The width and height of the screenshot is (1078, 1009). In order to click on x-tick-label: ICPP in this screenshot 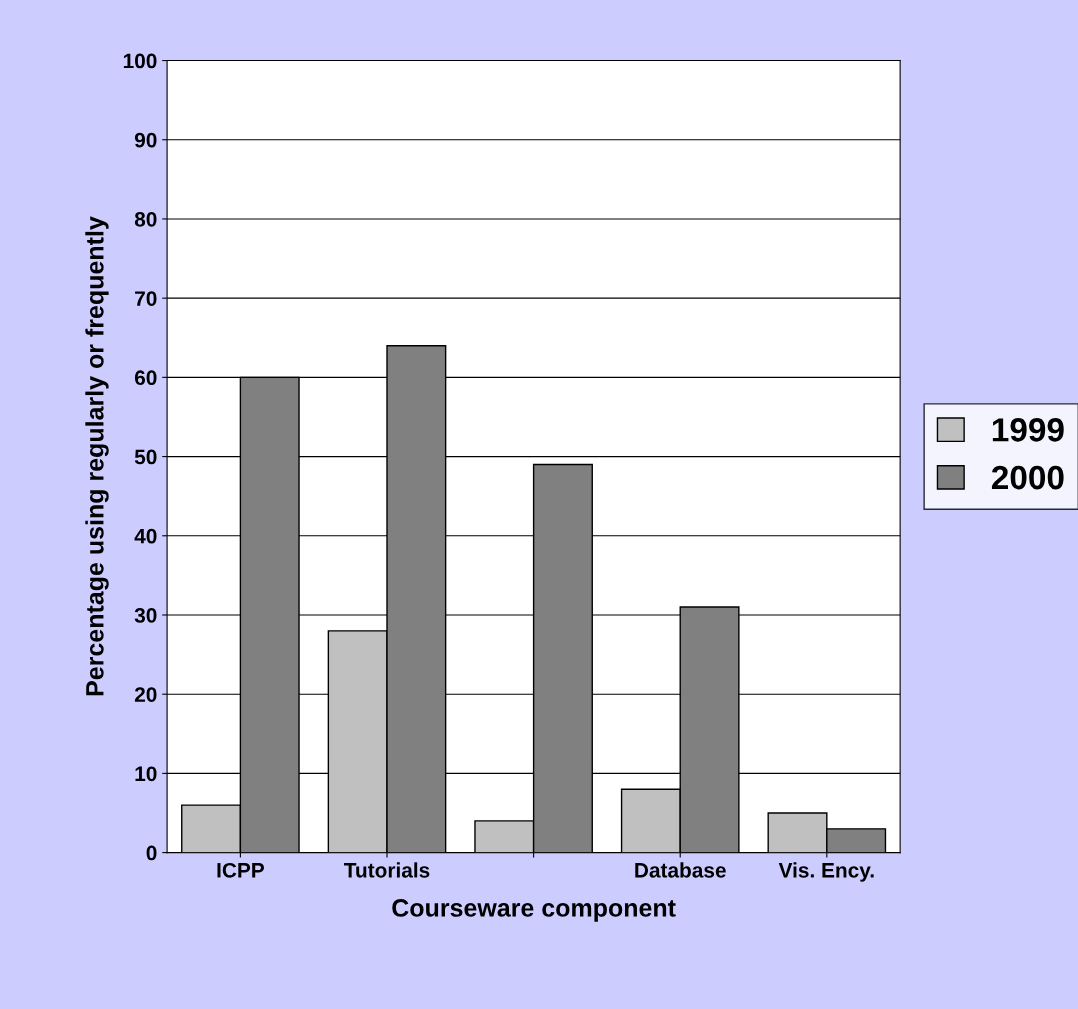, I will do `click(240, 870)`.